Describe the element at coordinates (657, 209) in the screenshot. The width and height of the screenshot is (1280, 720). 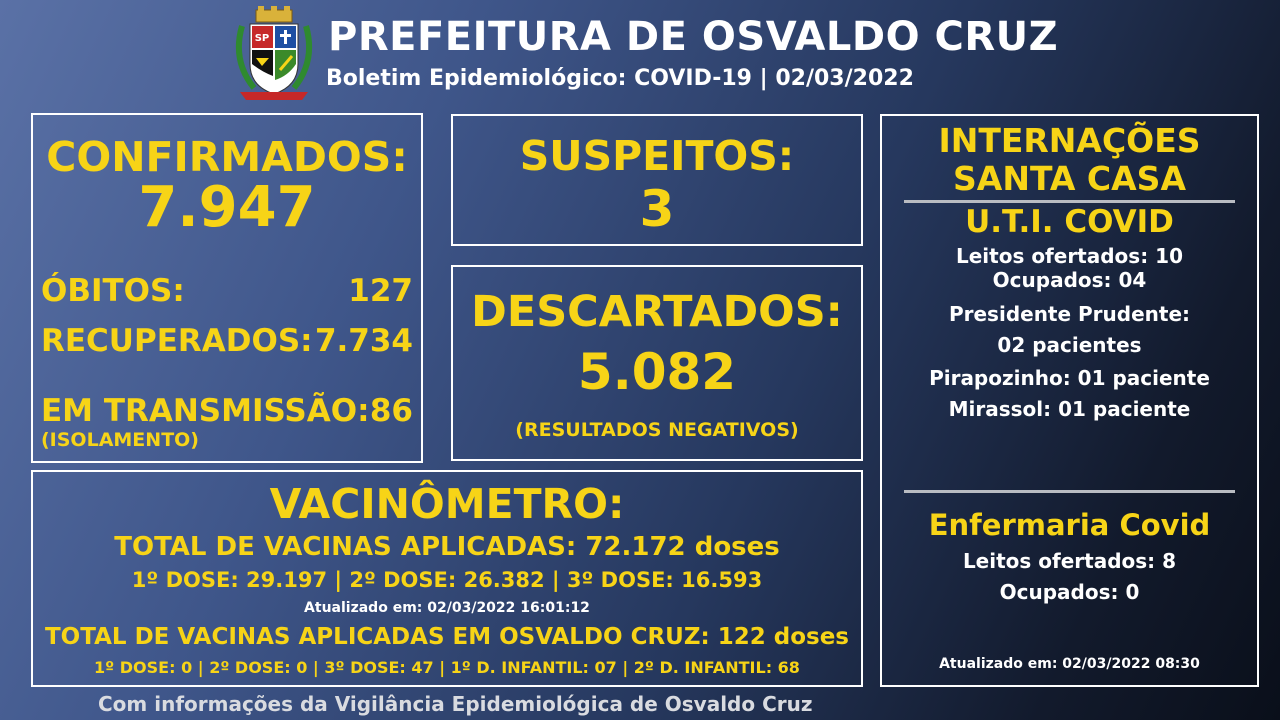
I see `suspected-value: 3` at that location.